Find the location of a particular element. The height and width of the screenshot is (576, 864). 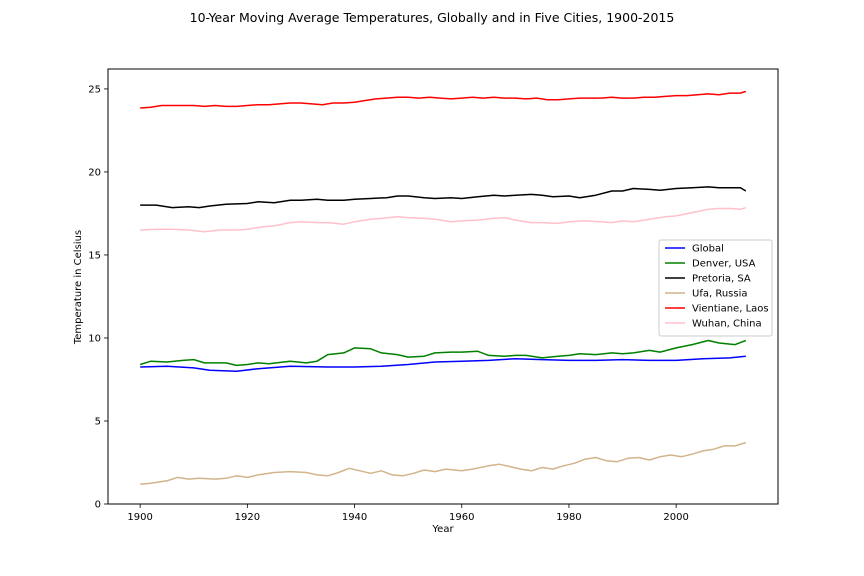

legend-label-3: Ufa, Russia is located at coordinates (720, 294).